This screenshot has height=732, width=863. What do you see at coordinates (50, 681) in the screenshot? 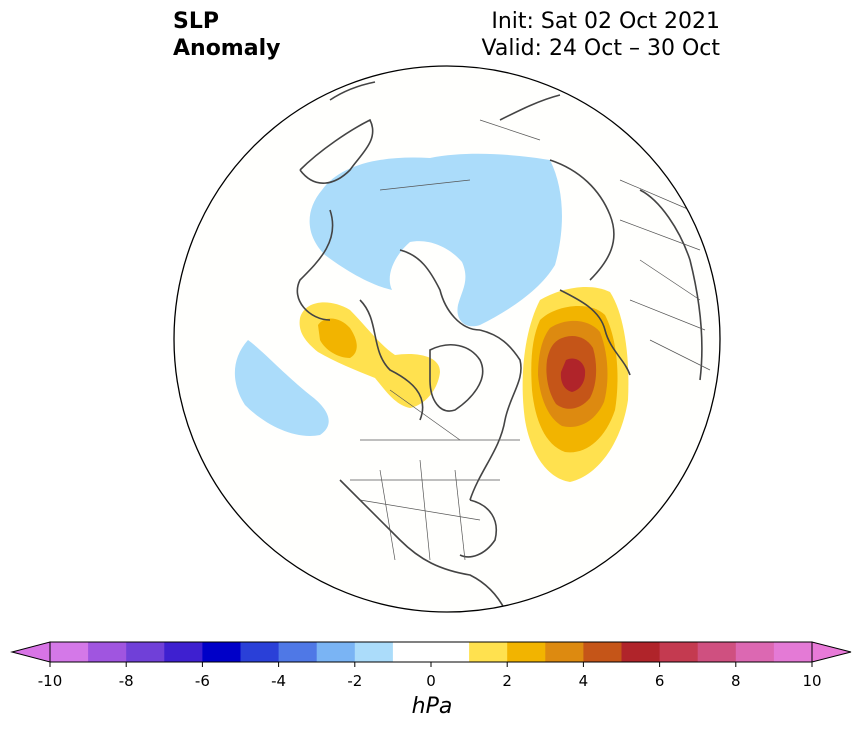
I see `colorbar-tick-label: -10` at bounding box center [50, 681].